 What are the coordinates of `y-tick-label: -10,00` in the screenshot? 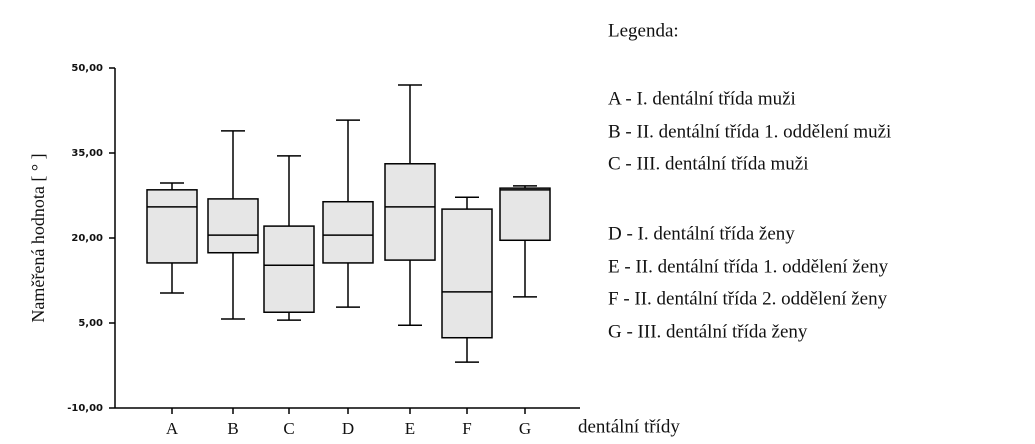 It's located at (85, 408).